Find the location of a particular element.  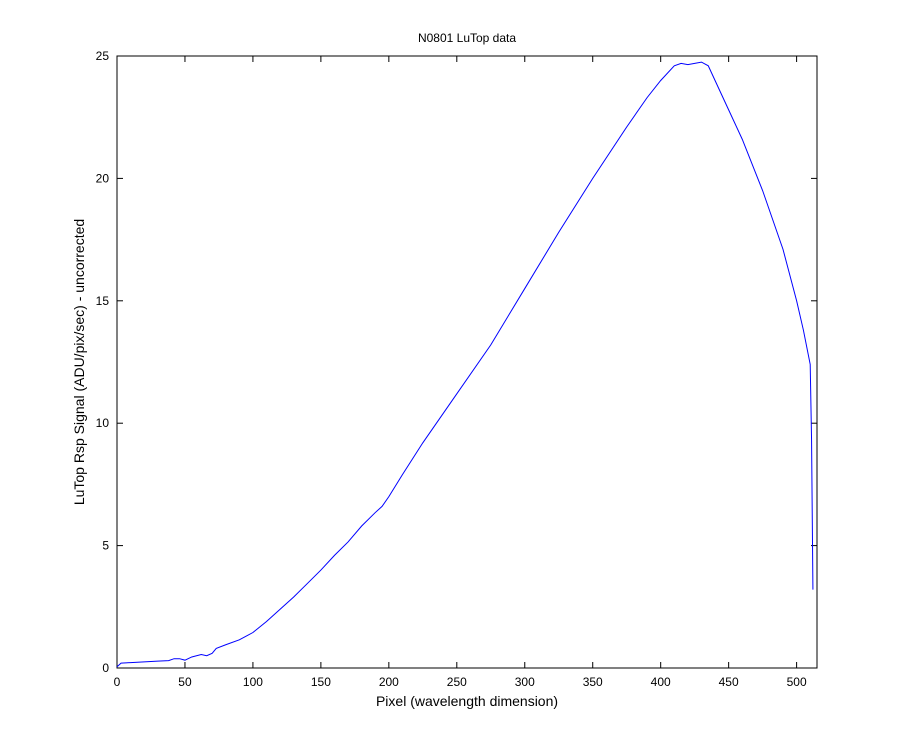

y-tick-label: 5 is located at coordinates (105, 546).